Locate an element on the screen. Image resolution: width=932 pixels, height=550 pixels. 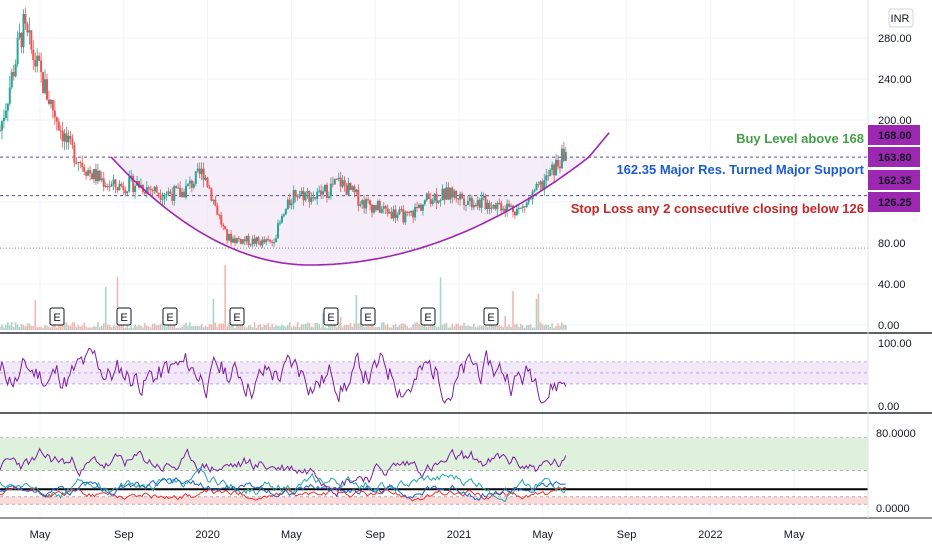
price-label-tag: 168.00 is located at coordinates (894, 135).